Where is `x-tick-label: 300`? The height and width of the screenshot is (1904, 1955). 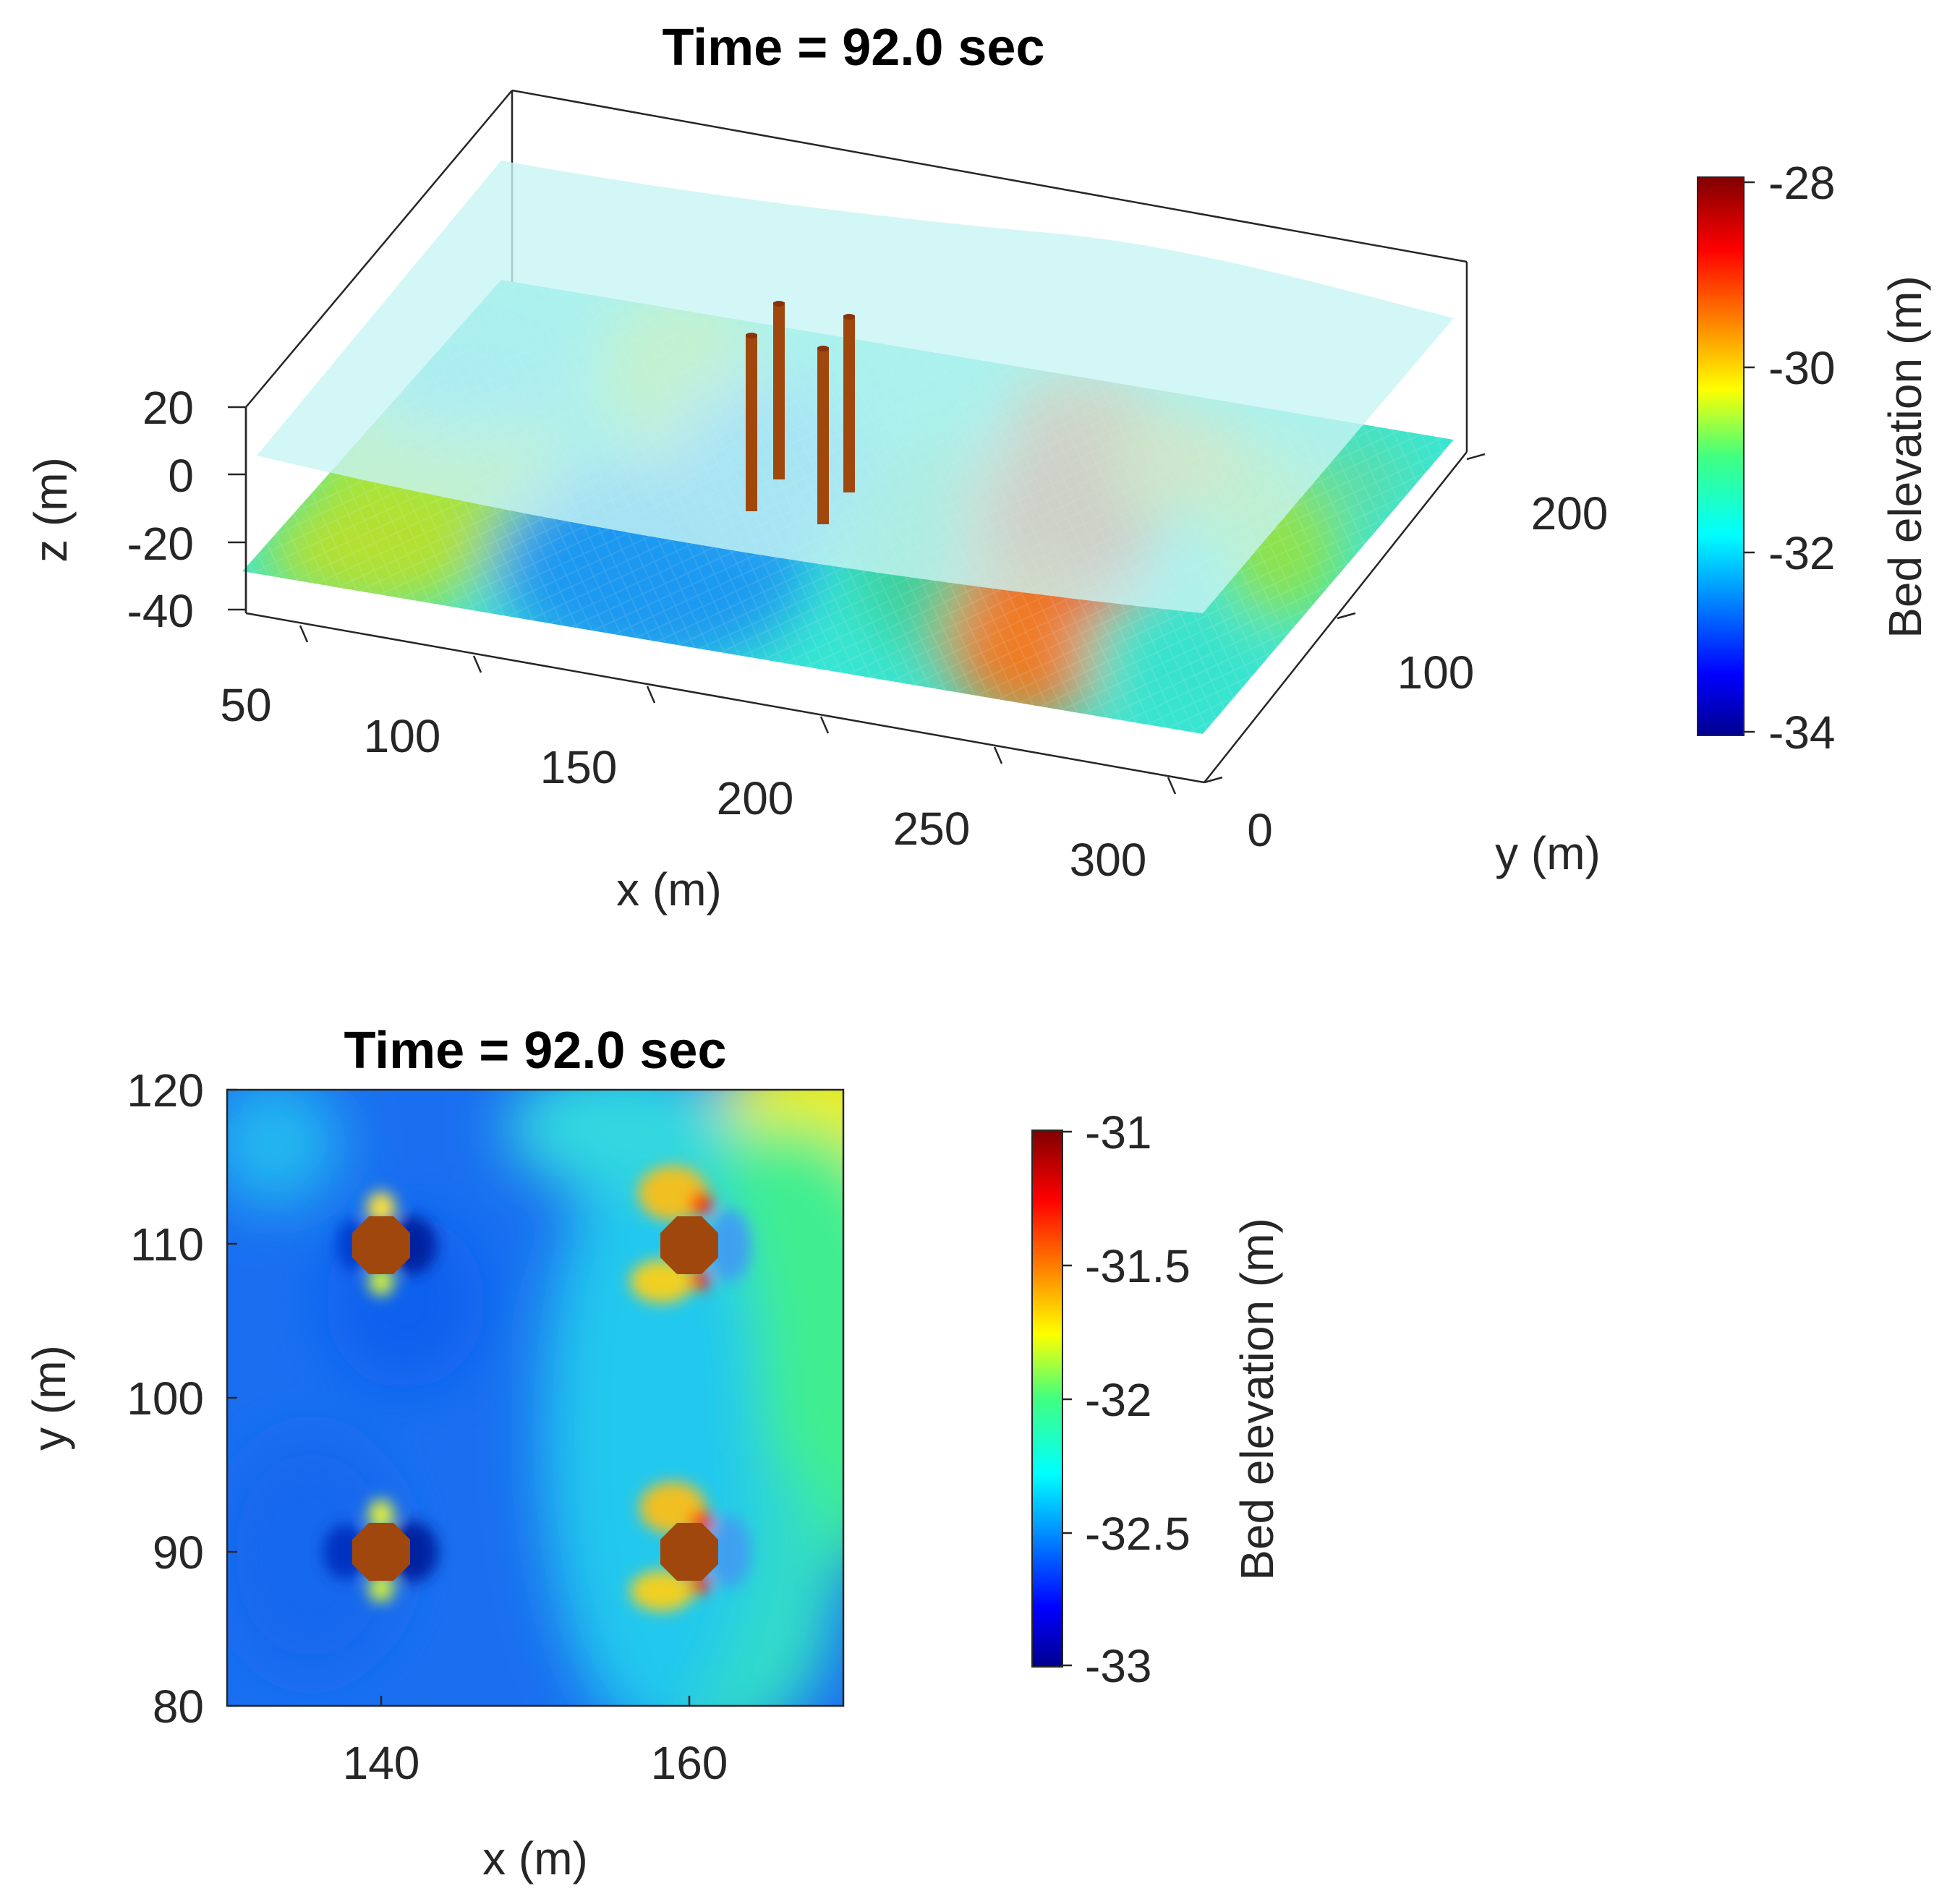 x-tick-label: 300 is located at coordinates (1108, 860).